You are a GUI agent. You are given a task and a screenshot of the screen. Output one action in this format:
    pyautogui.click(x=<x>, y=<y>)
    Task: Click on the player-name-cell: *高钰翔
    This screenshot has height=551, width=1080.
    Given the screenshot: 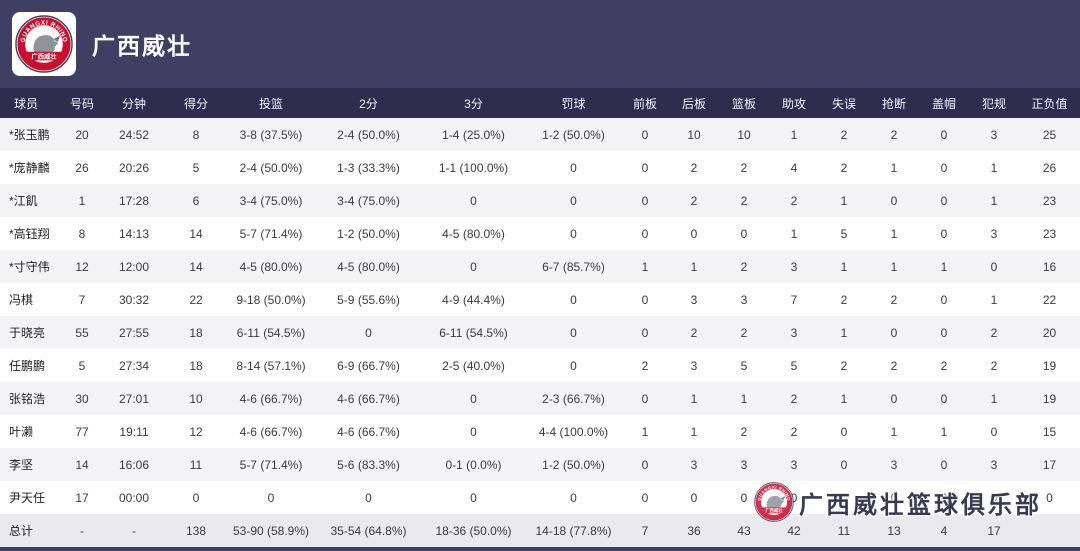 What is the action you would take?
    pyautogui.click(x=29, y=234)
    